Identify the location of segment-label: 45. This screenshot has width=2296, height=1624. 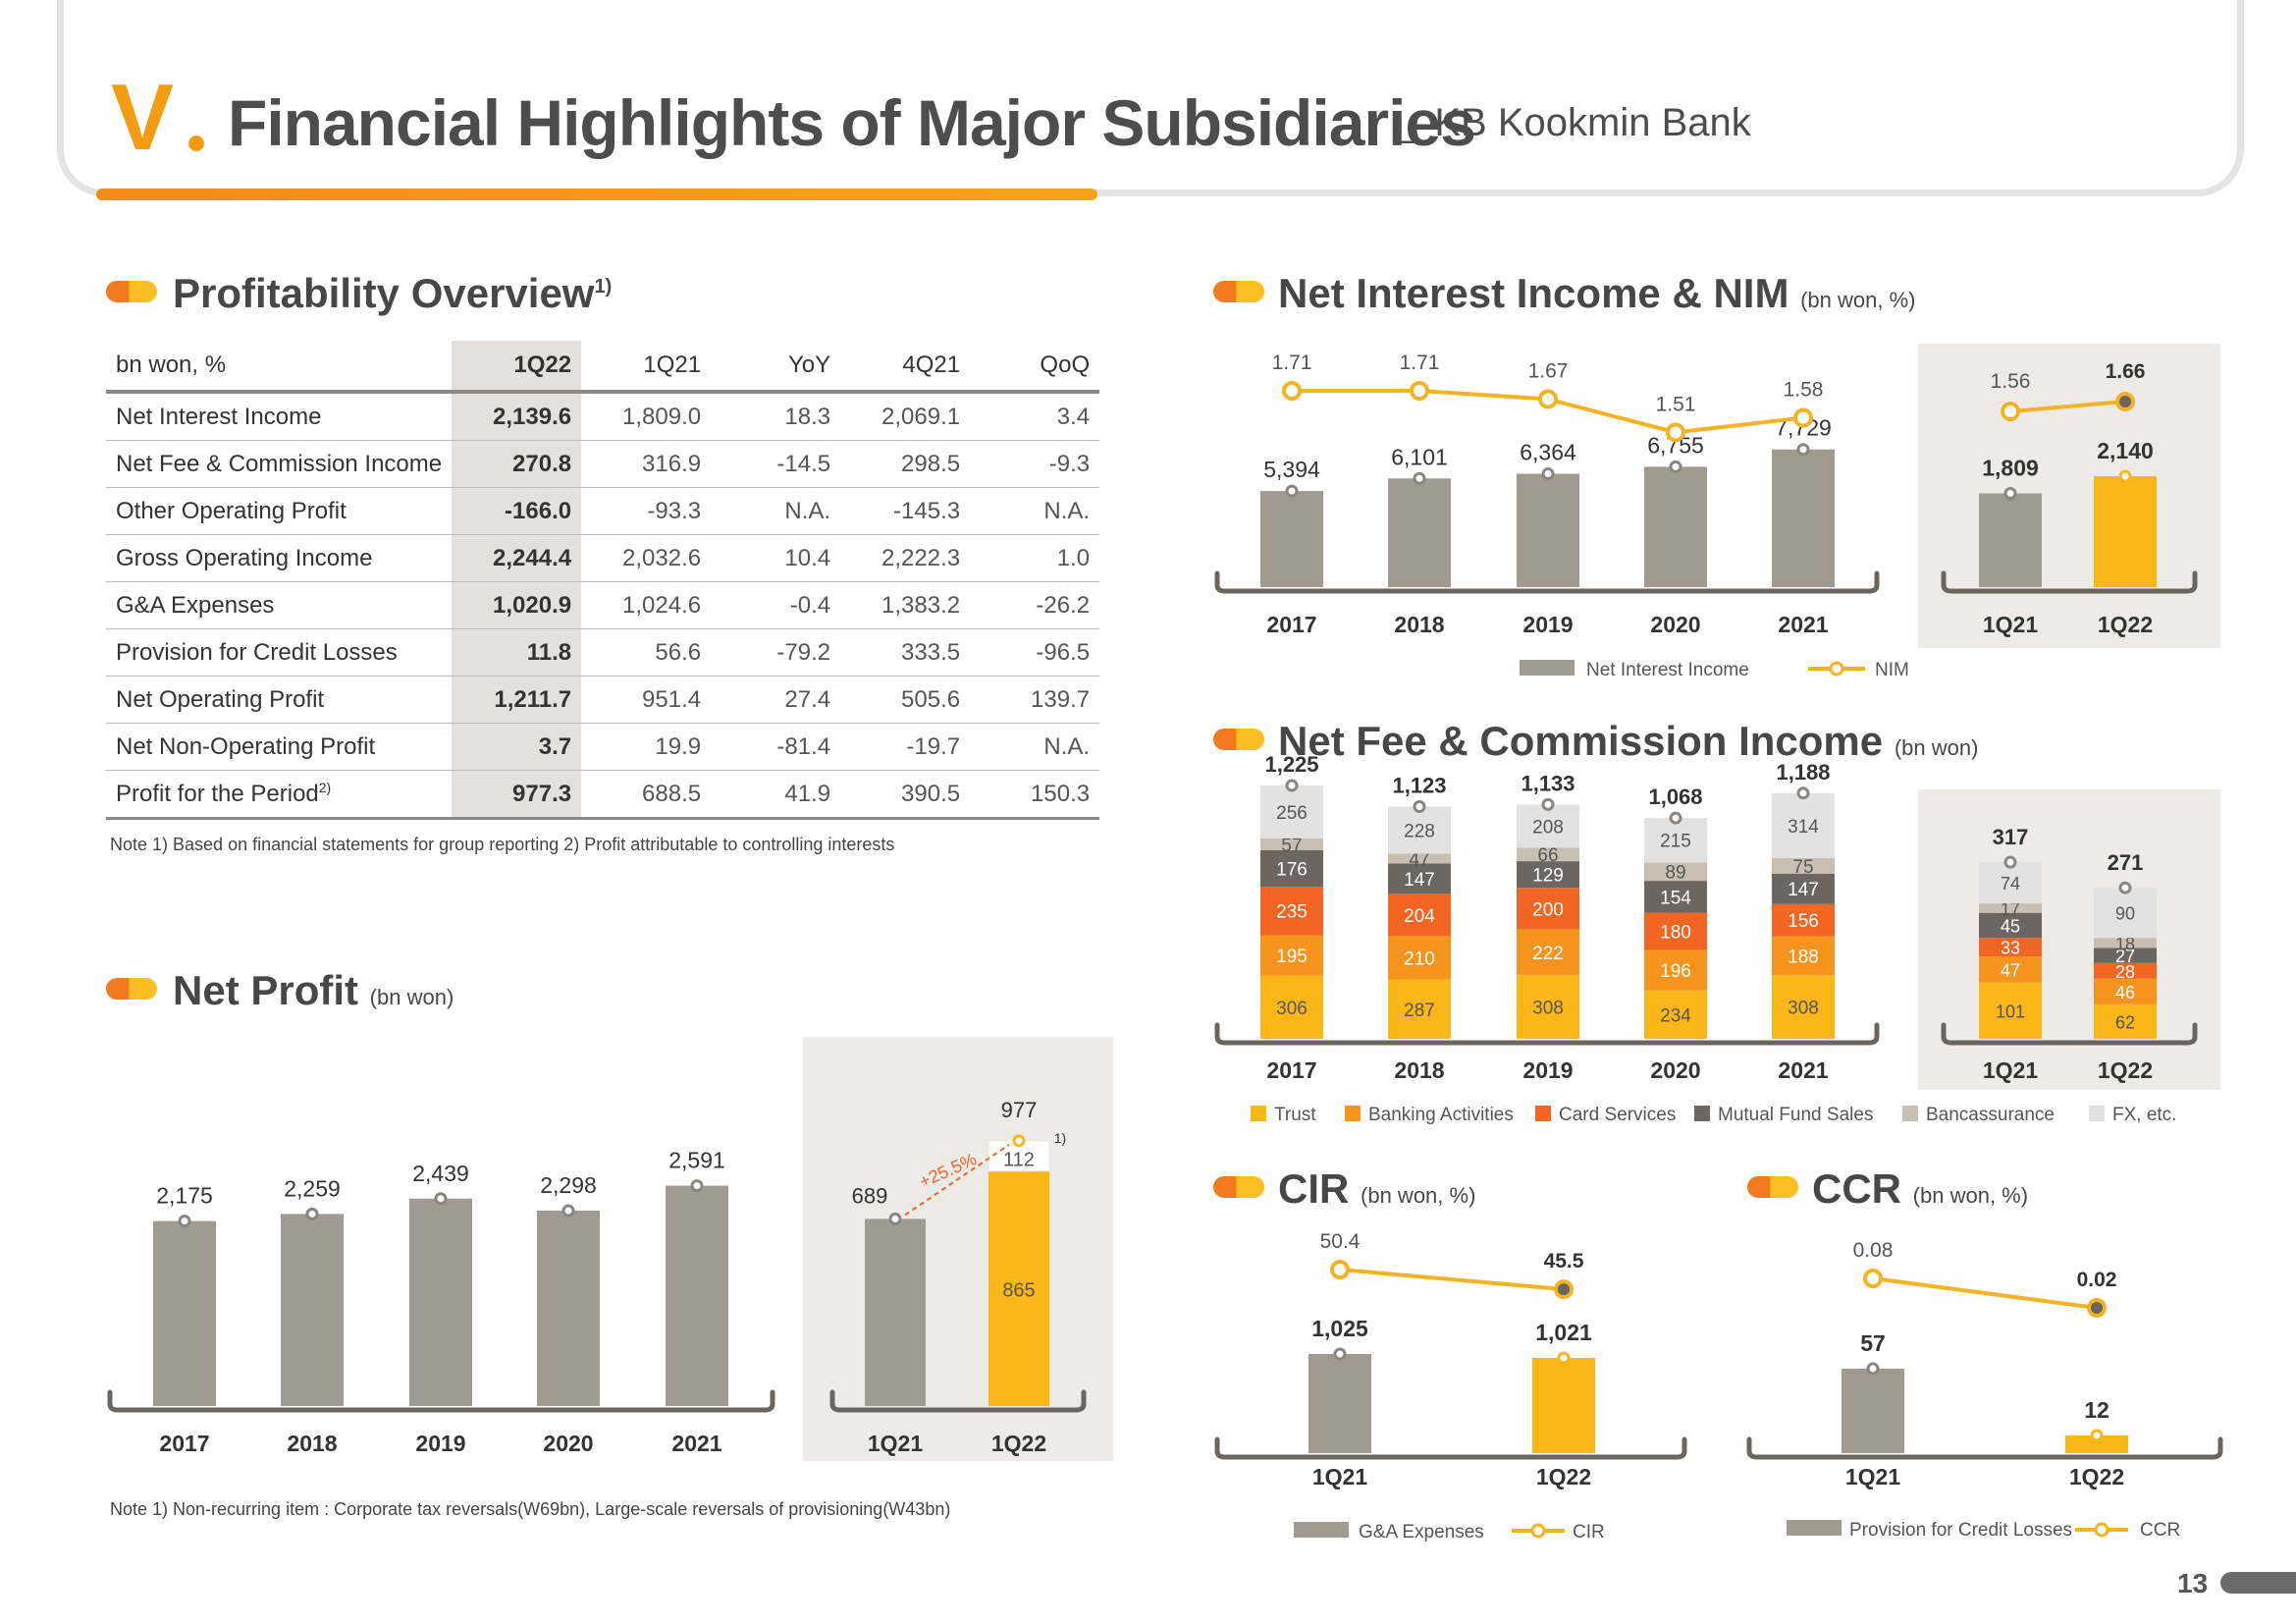
(2010, 927).